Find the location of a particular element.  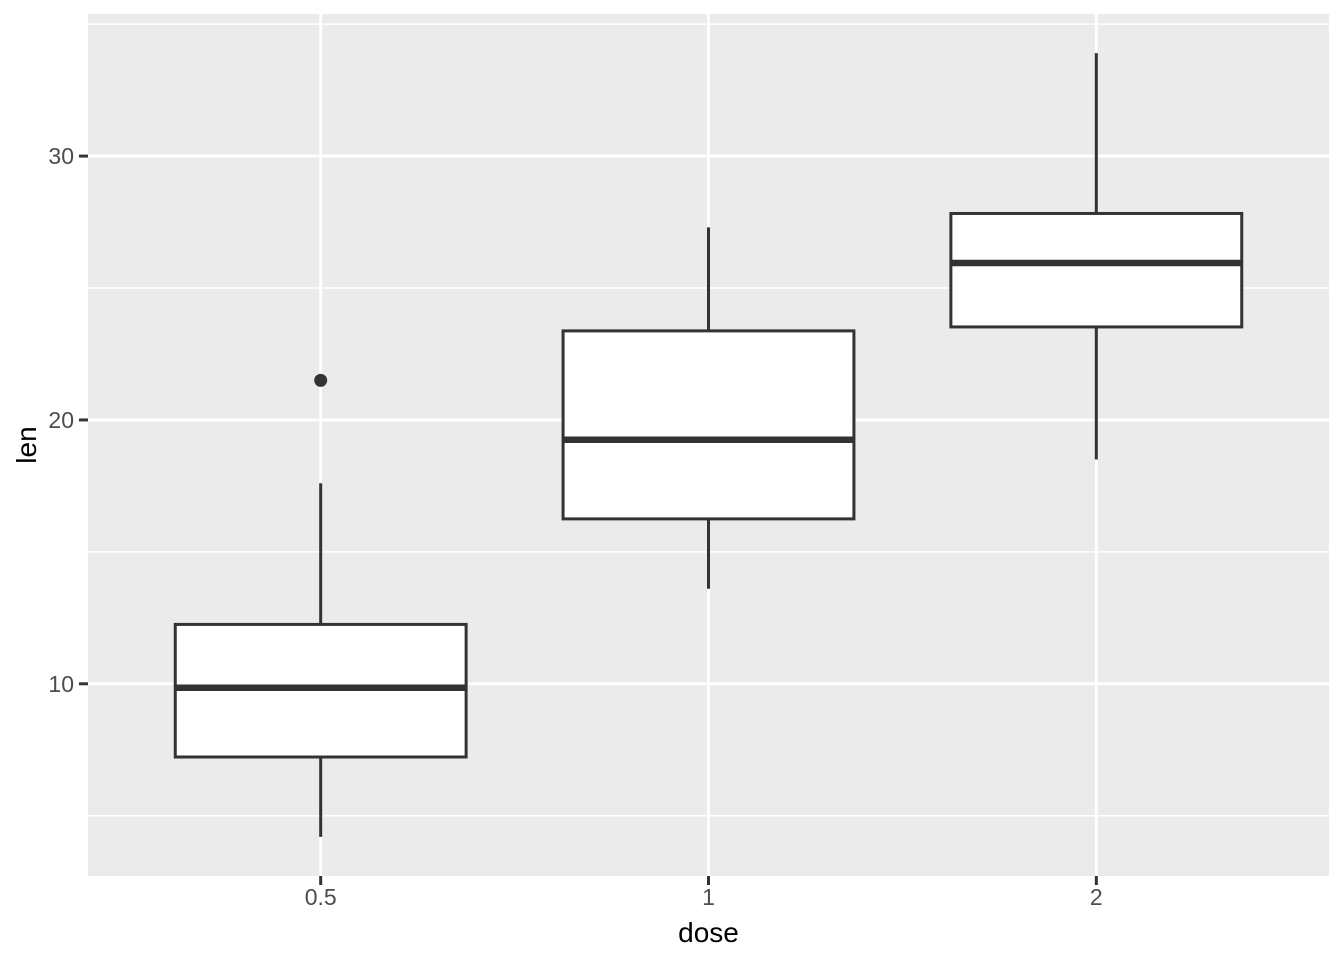

x-tick-label: 1 is located at coordinates (708, 897).